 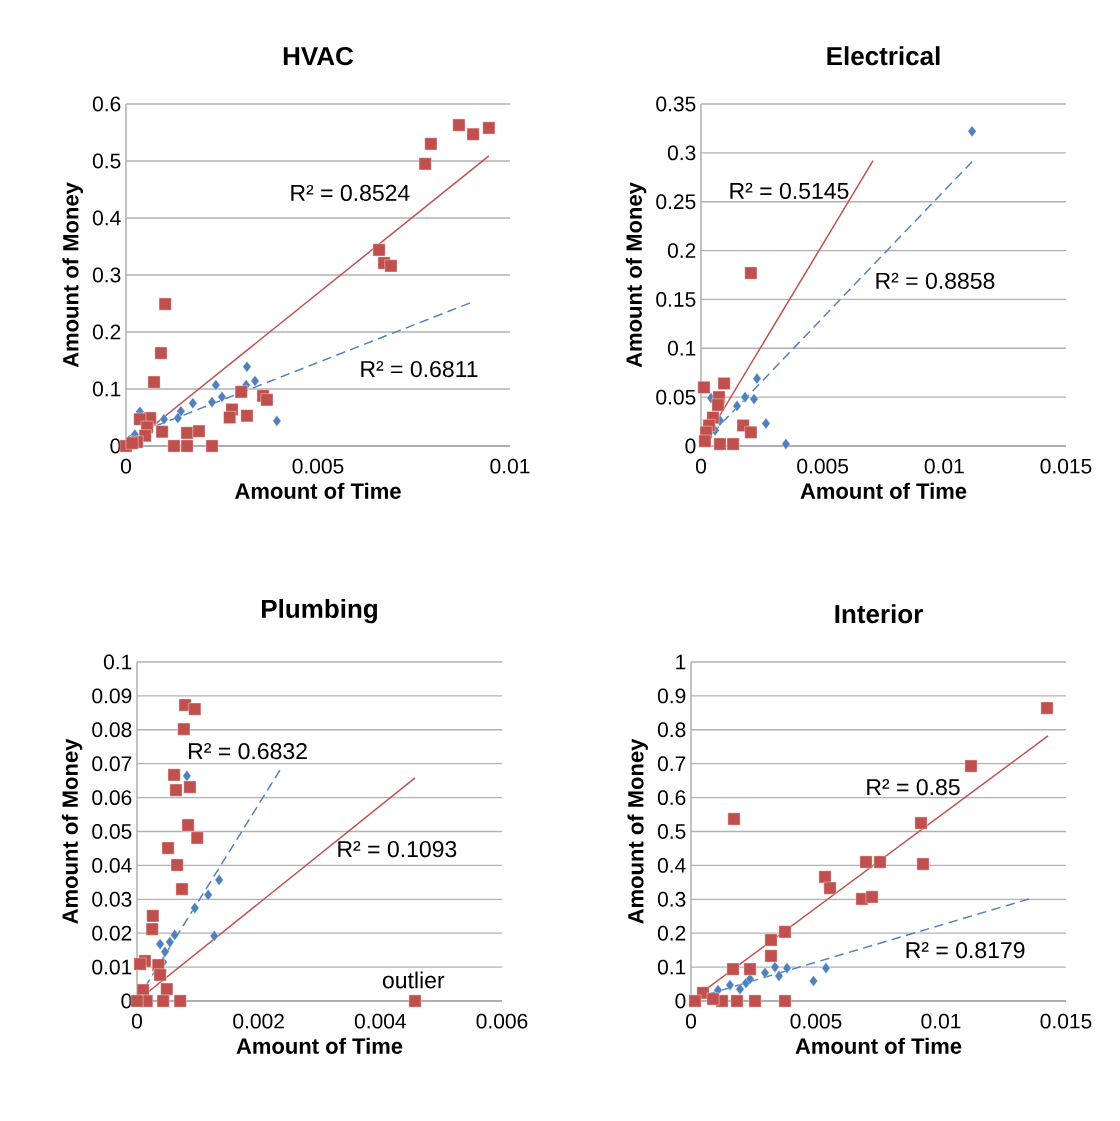 I want to click on y-tick-label: 0.08, so click(x=112, y=730).